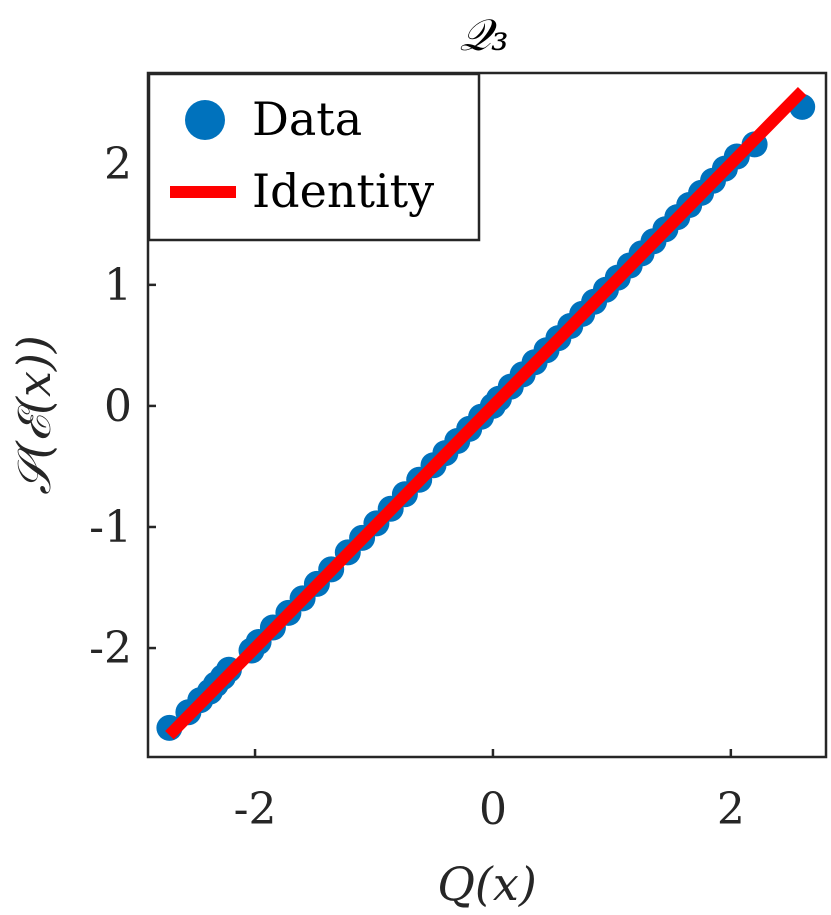  Describe the element at coordinates (110, 527) in the screenshot. I see `y-tick-label: -1` at that location.